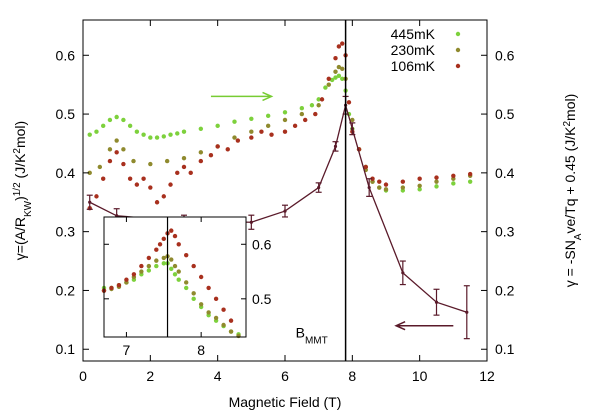  I want to click on inset-axis-ticks: 7 8 0.5 0.6, so click(188, 287).